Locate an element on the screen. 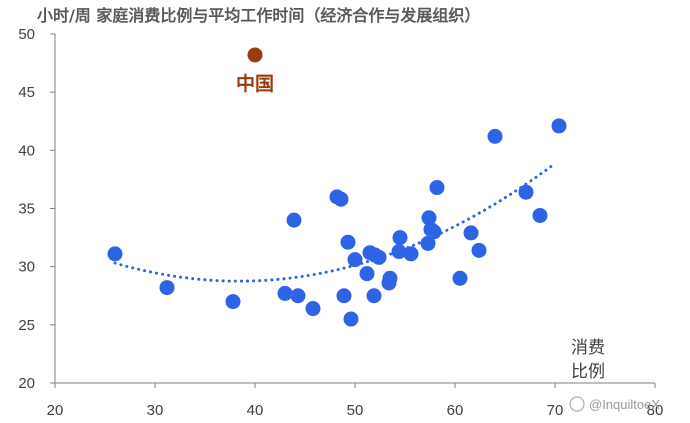 The image size is (690, 423). y-tick-label: 40 is located at coordinates (26, 150).